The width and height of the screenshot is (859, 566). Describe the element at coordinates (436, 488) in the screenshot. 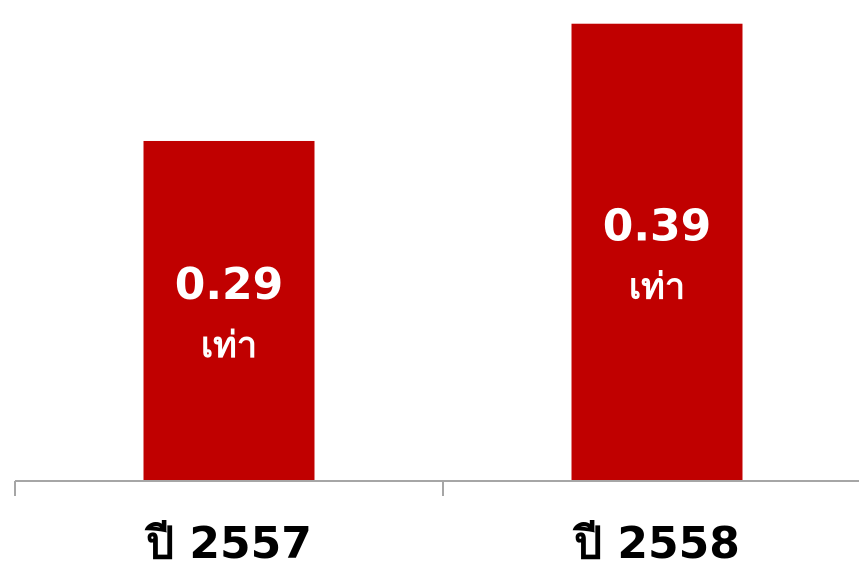

I see `x-axis` at that location.